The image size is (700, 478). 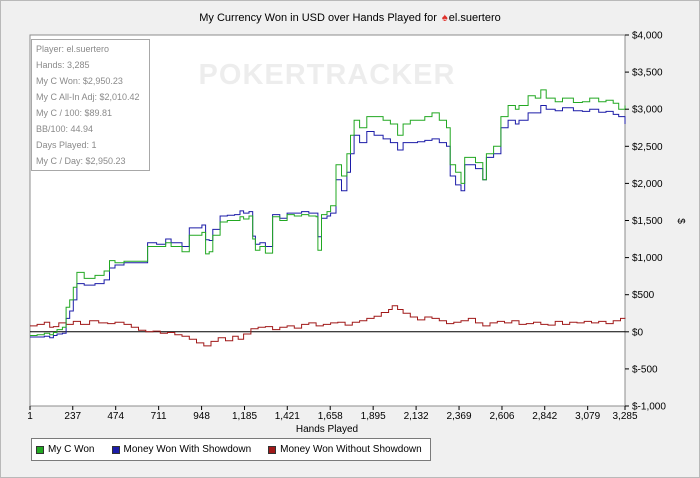 What do you see at coordinates (187, 449) in the screenshot?
I see `legend-label: Money Won With Showdown` at bounding box center [187, 449].